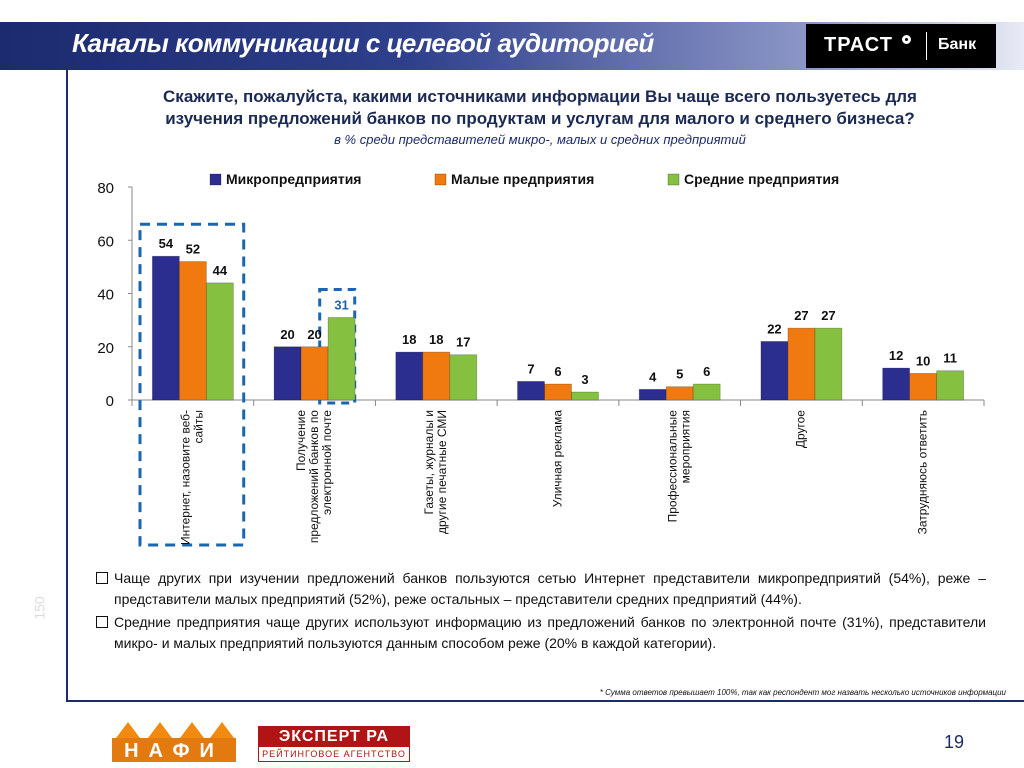  I want to click on data-label: 17, so click(463, 342).